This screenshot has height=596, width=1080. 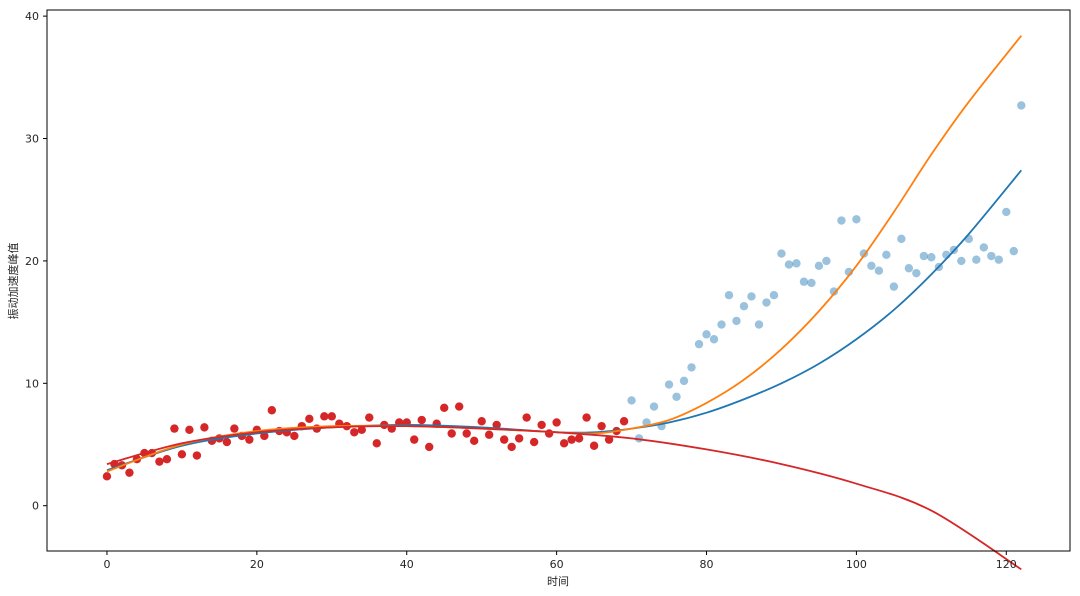 What do you see at coordinates (13, 281) in the screenshot?
I see `y-axis-label: 振动加速度峰值` at bounding box center [13, 281].